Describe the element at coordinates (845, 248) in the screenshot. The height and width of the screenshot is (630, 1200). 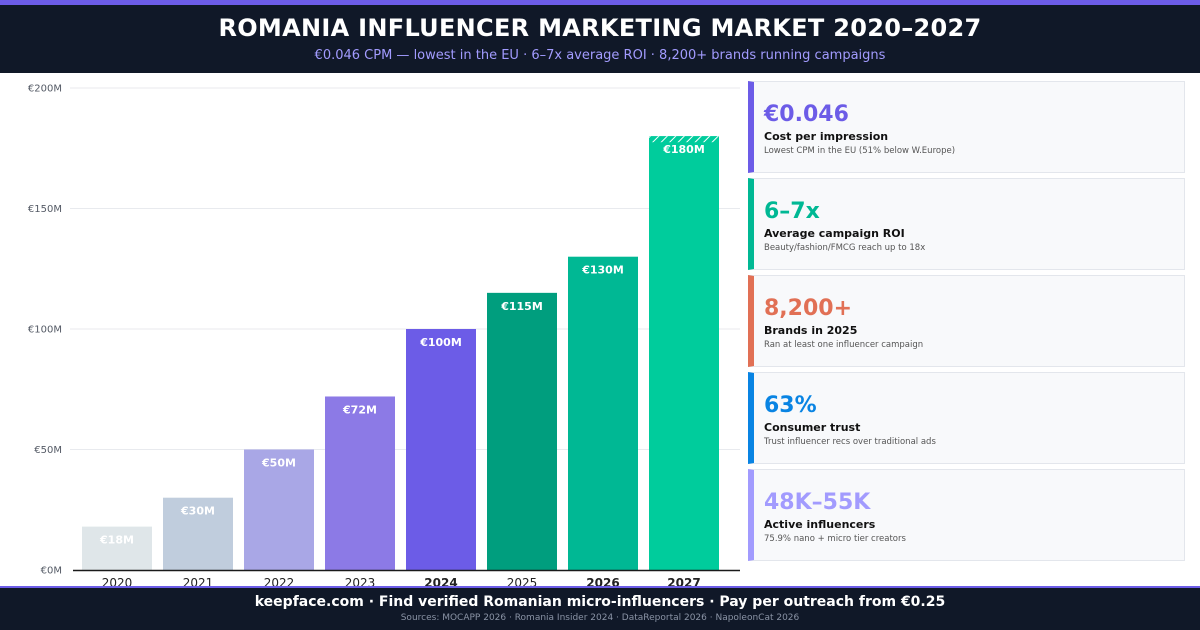
I see `stat-desc: Beauty/fashion/FMCG reach up to 18x` at that location.